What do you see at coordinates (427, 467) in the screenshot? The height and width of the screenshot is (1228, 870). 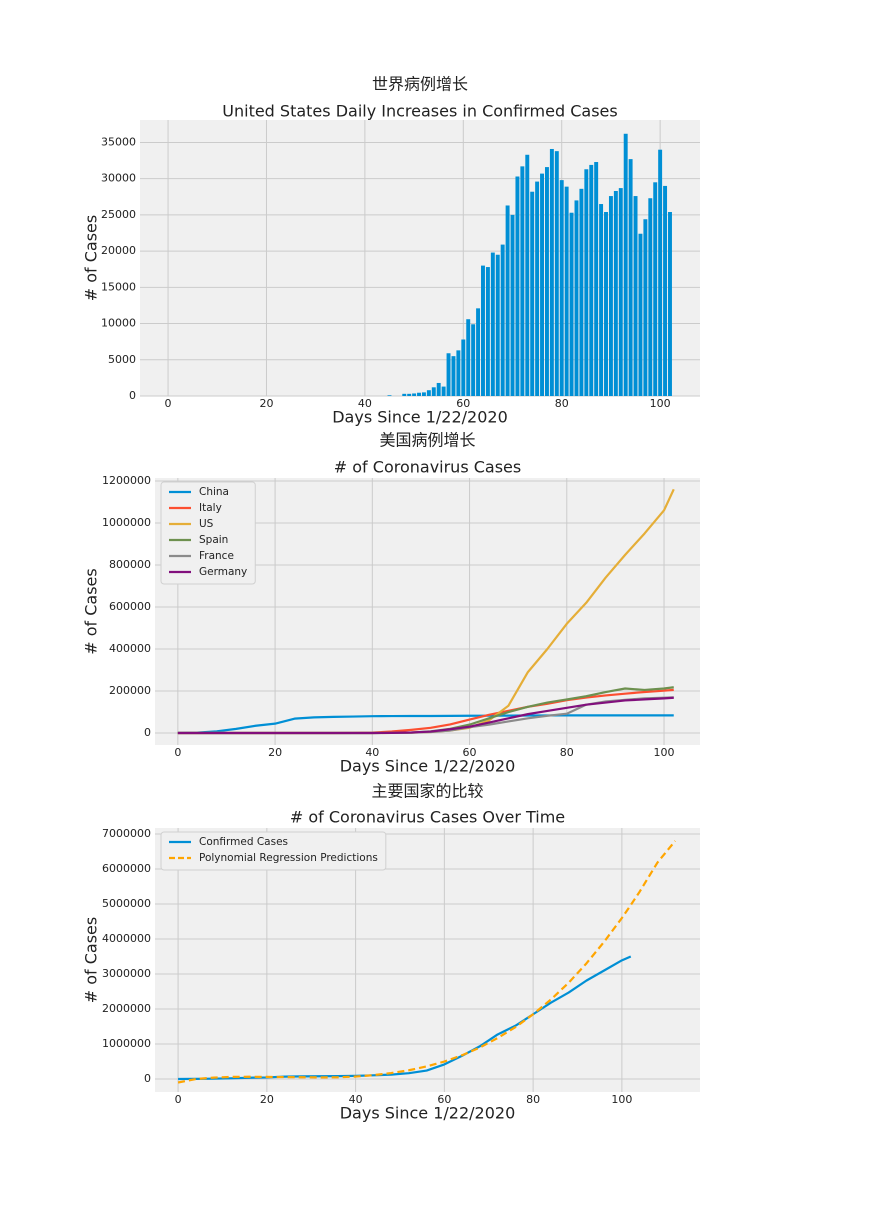 I see `chart-subtitle: # of Coronavirus Cases` at bounding box center [427, 467].